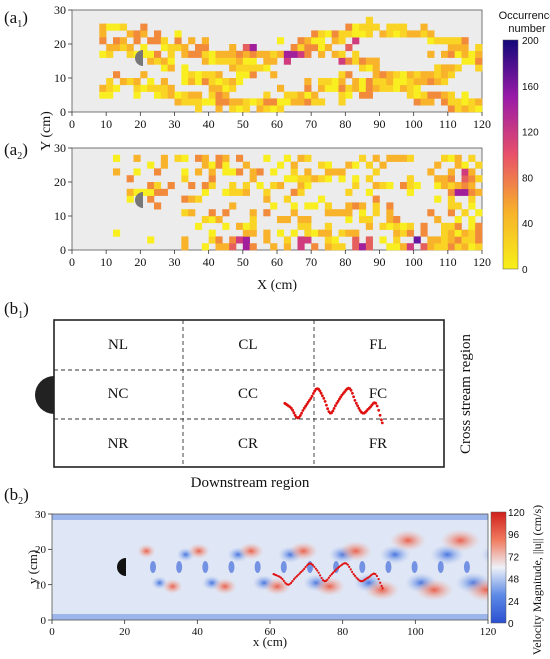 This screenshot has width=550, height=659. I want to click on y-ticks-b2: 0 10 20 30, so click(43, 568).